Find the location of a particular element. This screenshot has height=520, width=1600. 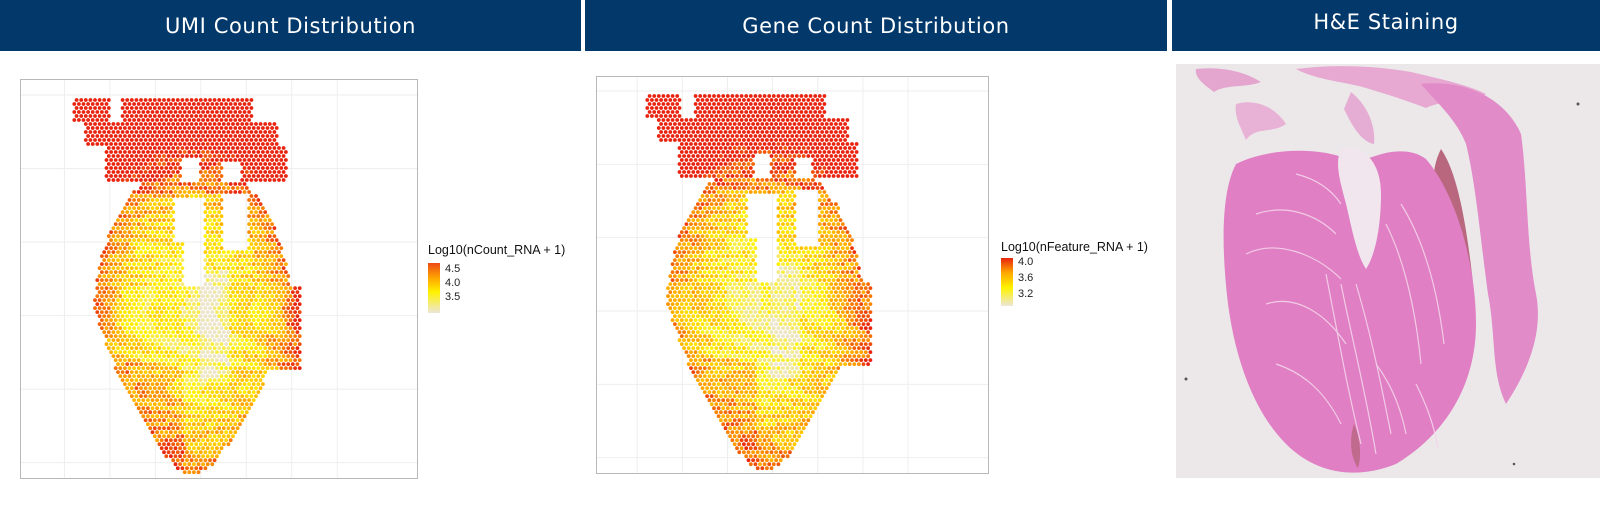

umi-panel-header: UMI Count Distribution is located at coordinates (290, 25).